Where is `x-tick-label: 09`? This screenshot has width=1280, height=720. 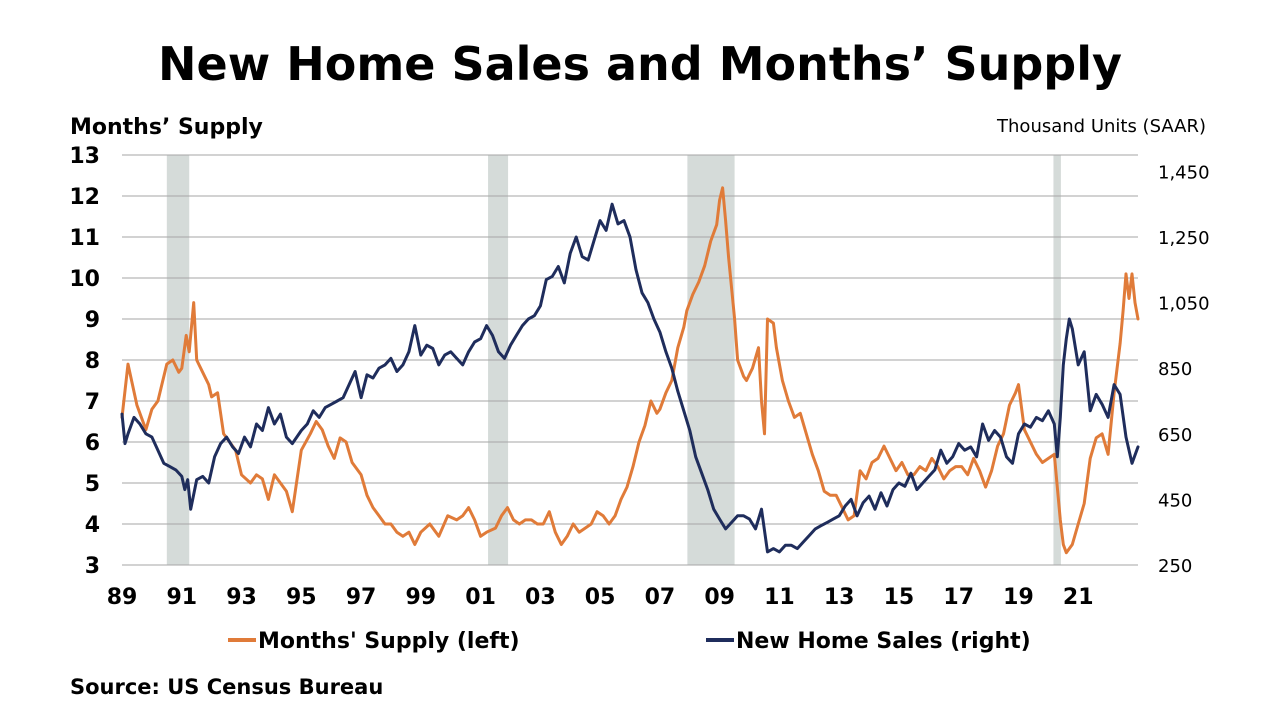 x-tick-label: 09 is located at coordinates (719, 597).